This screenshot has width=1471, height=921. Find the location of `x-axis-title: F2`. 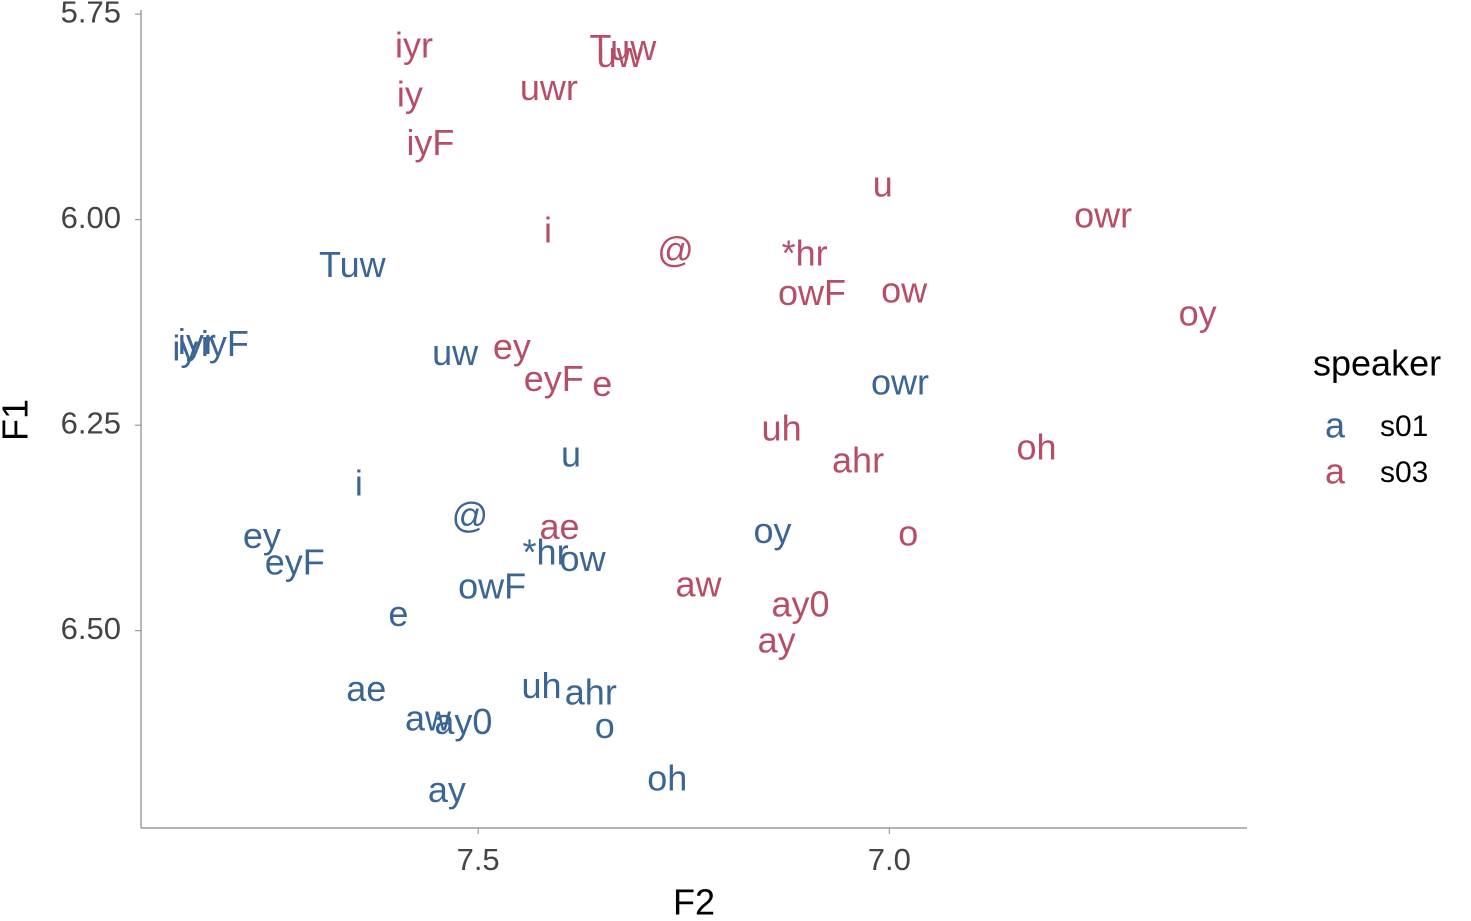

x-axis-title: F2 is located at coordinates (694, 901).